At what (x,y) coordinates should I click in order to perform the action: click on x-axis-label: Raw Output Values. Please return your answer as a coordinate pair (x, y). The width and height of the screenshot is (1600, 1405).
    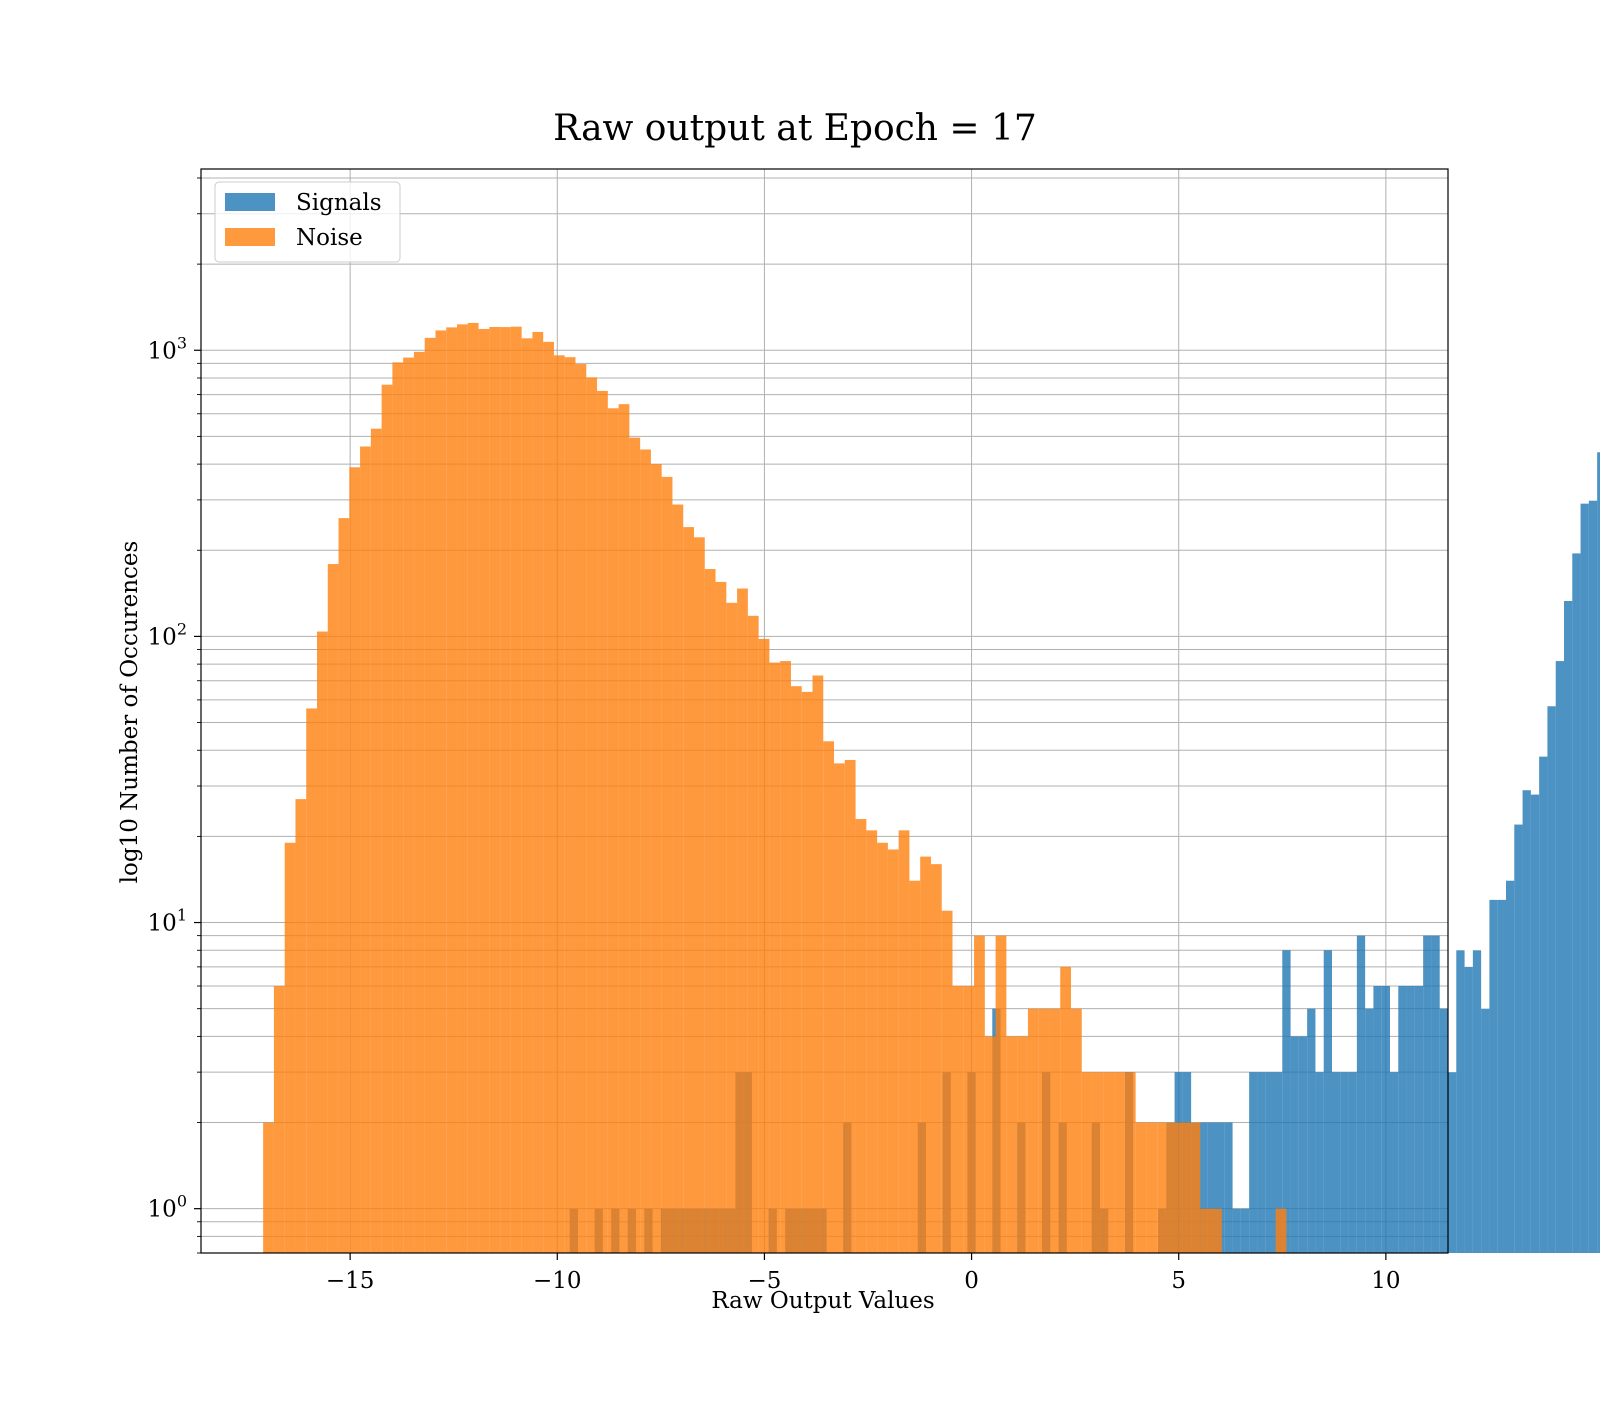
    Looking at the image, I should click on (822, 1301).